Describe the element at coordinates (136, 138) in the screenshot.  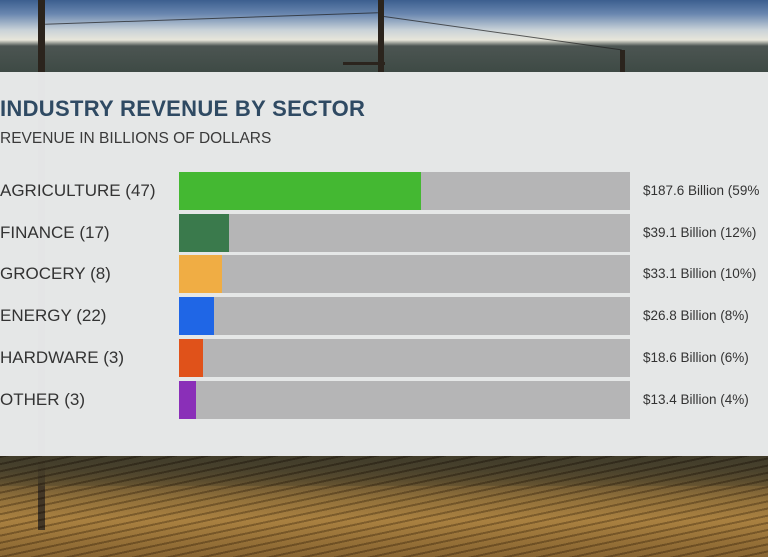
I see `chart-subtitle: REVENUE IN BILLIONS OF DOLLARS` at that location.